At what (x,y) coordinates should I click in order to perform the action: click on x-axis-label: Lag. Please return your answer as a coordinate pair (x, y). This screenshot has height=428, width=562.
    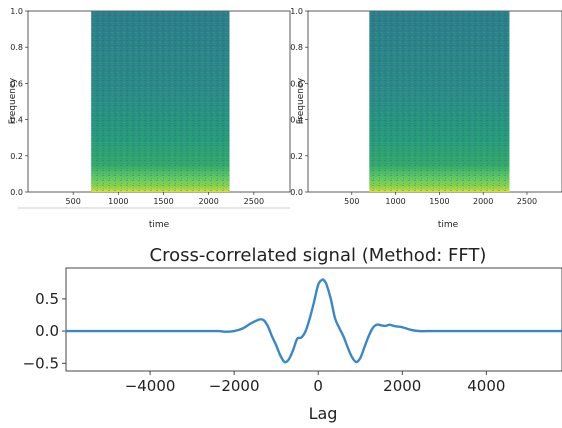
    Looking at the image, I should click on (323, 413).